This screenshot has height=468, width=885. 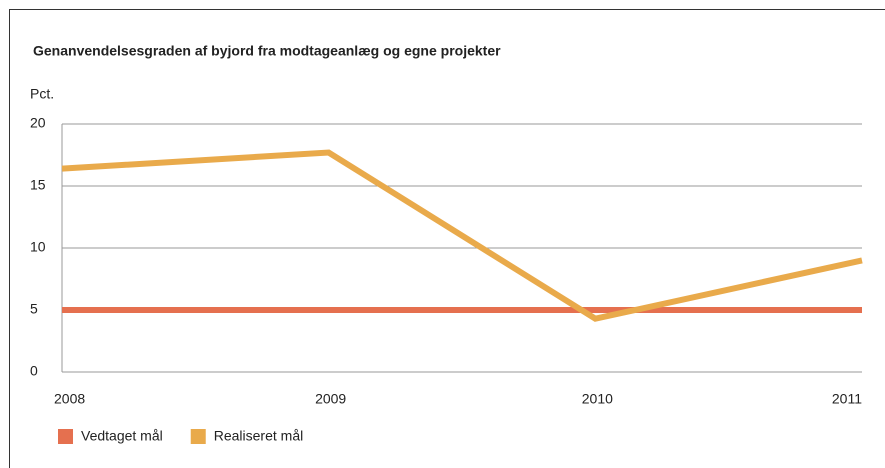 I want to click on y-tick-label: 0, so click(x=34, y=371).